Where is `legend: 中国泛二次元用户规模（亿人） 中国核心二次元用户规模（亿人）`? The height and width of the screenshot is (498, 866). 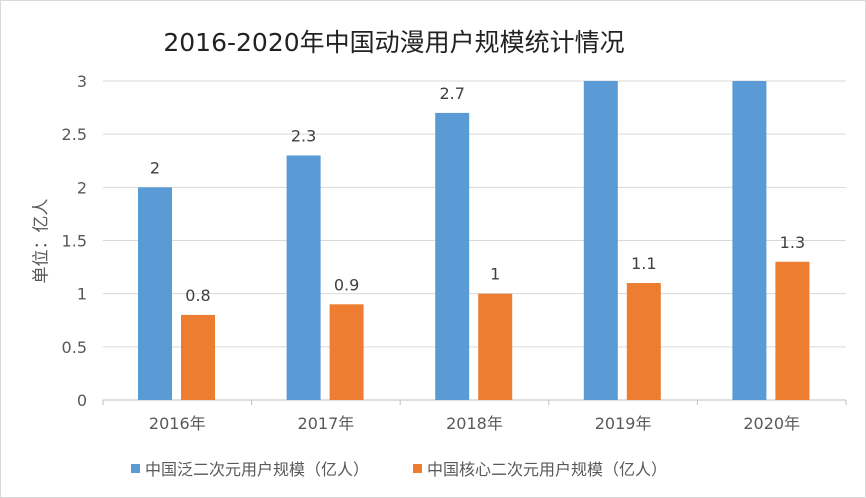 legend: 中国泛二次元用户规模（亿人） 中国核心二次元用户规模（亿人） is located at coordinates (399, 468).